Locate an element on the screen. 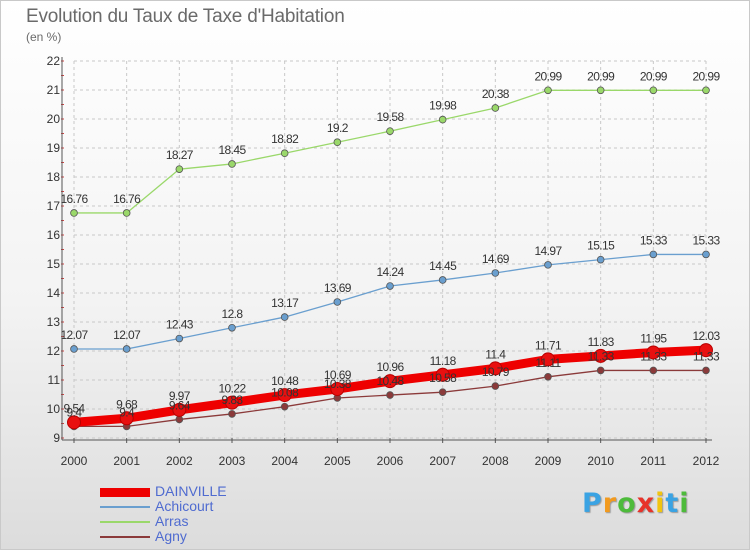 The image size is (750, 550). data-label: 18.82 is located at coordinates (285, 139).